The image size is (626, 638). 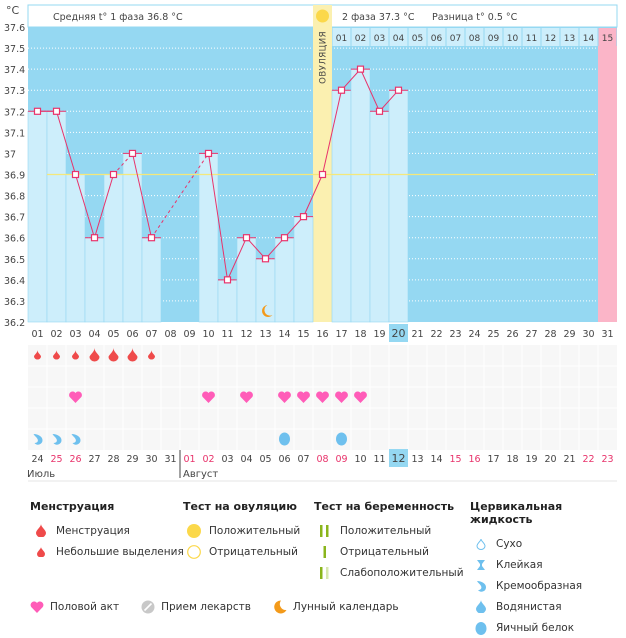 I want to click on egg-white-icon, so click(x=481, y=628).